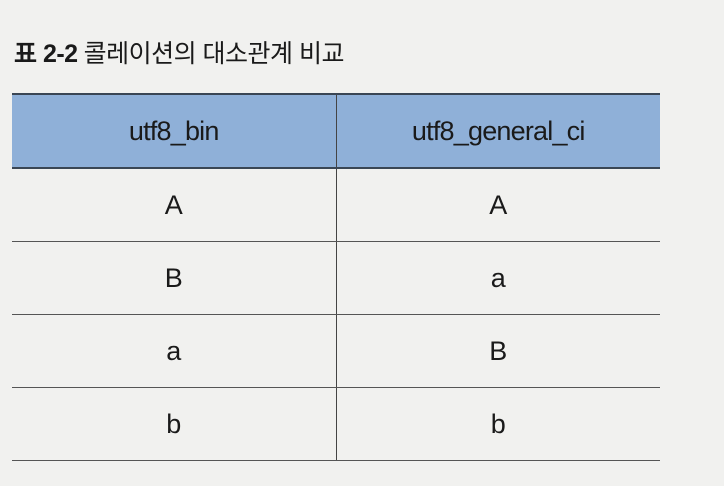 The height and width of the screenshot is (486, 724). I want to click on column-header: utf8_bin, so click(174, 131).